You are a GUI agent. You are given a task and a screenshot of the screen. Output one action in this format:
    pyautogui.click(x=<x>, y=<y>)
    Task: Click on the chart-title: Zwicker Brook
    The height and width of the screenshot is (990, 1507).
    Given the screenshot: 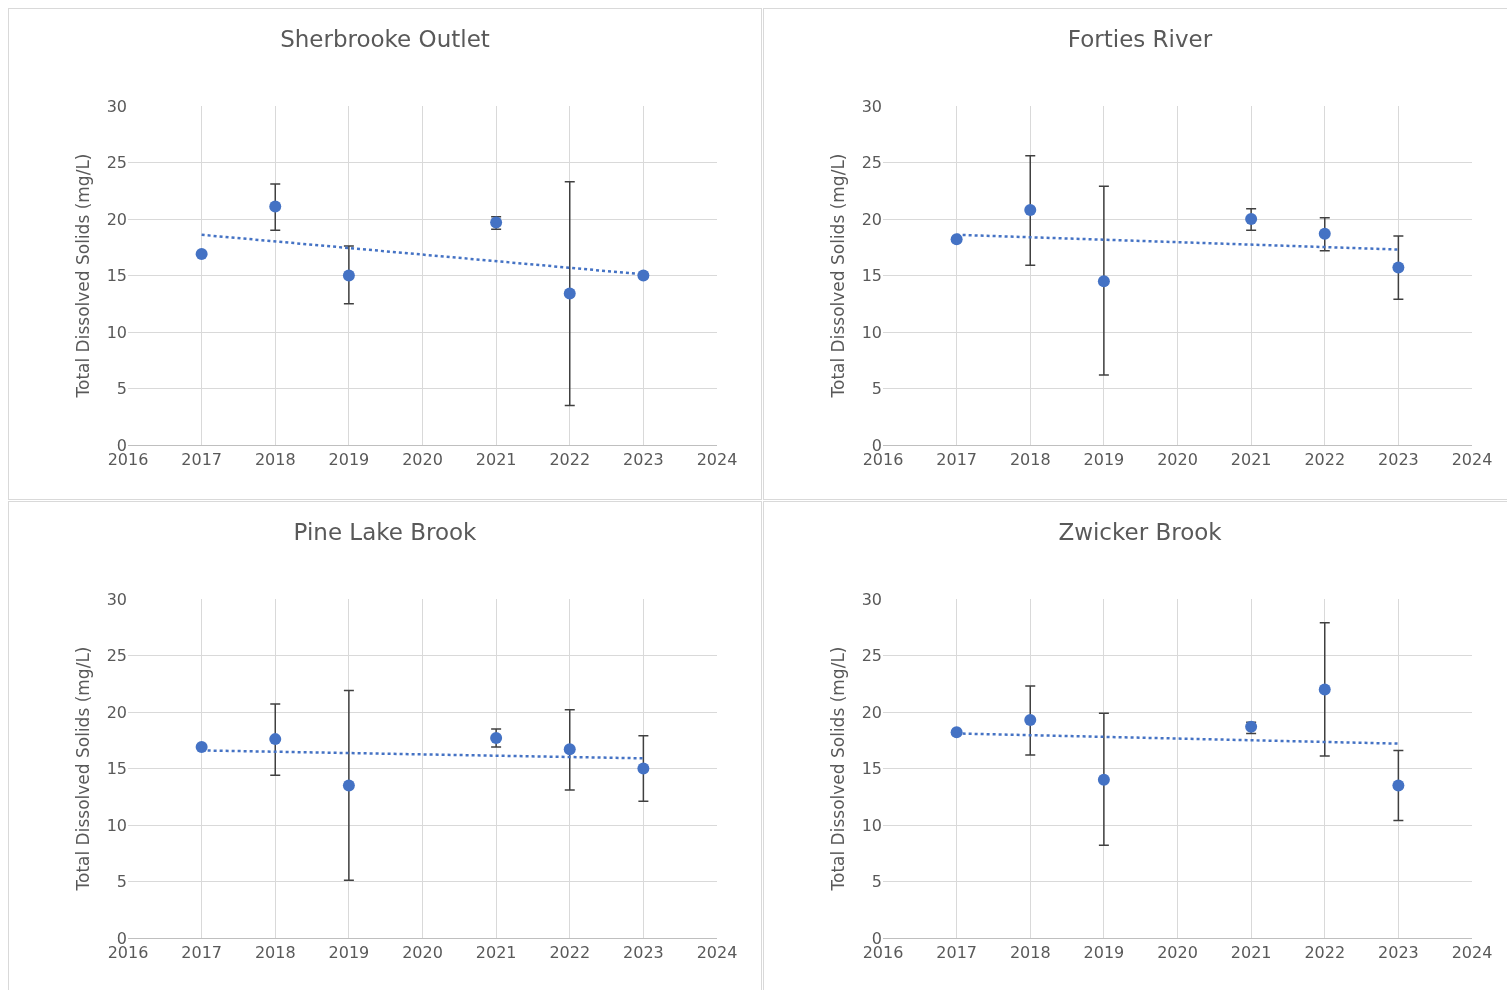 What is the action you would take?
    pyautogui.click(x=1140, y=532)
    